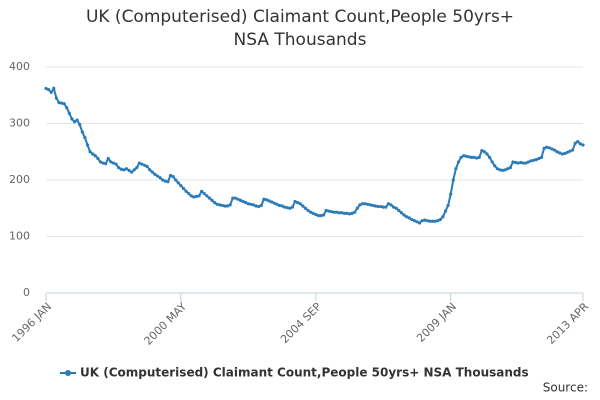  What do you see at coordinates (31, 322) in the screenshot?
I see `x-tick-label: 1996 JAN` at bounding box center [31, 322].